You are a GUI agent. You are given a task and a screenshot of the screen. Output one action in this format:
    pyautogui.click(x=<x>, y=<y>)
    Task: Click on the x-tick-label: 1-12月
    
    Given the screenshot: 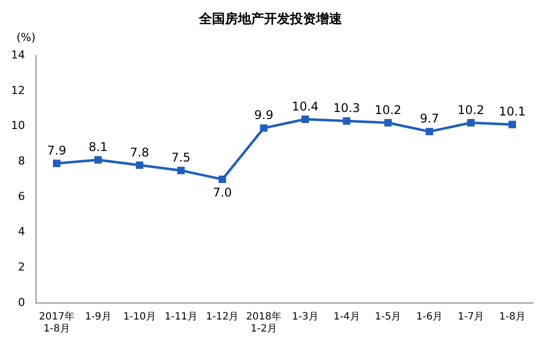 What is the action you would take?
    pyautogui.click(x=222, y=317)
    